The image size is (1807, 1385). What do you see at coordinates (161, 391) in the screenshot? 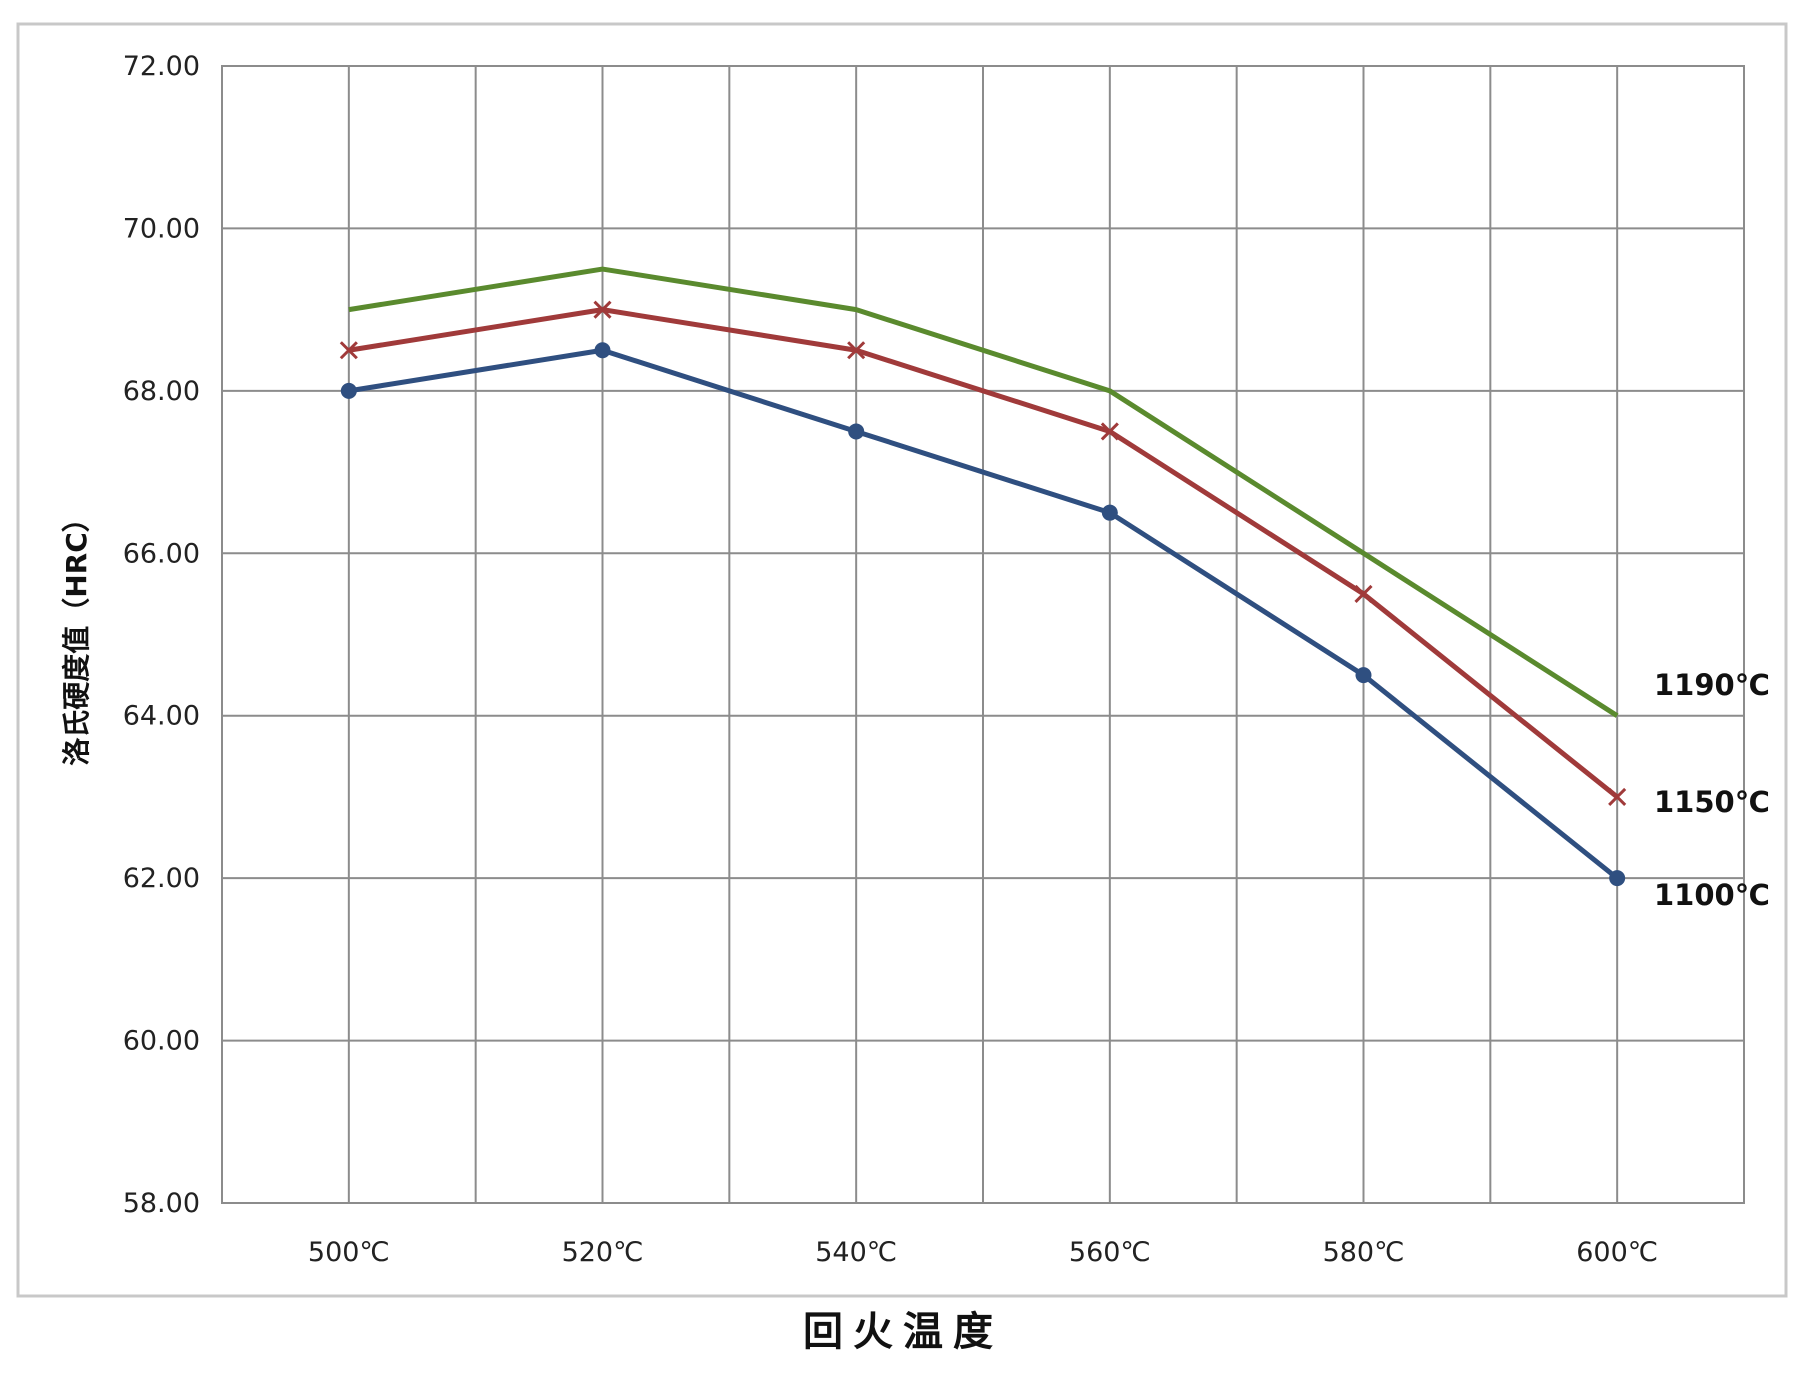
I see `y-tick-label: 68.00` at bounding box center [161, 391].